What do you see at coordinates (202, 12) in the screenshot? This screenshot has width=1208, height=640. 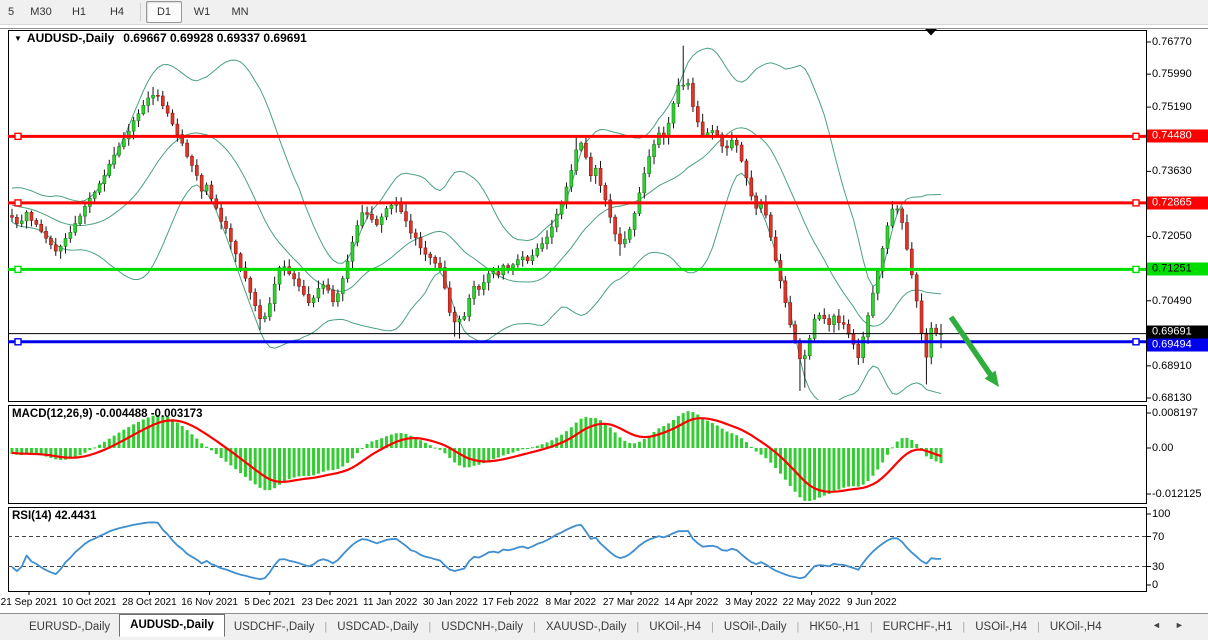 I see `timeframe-button-W1: W1` at bounding box center [202, 12].